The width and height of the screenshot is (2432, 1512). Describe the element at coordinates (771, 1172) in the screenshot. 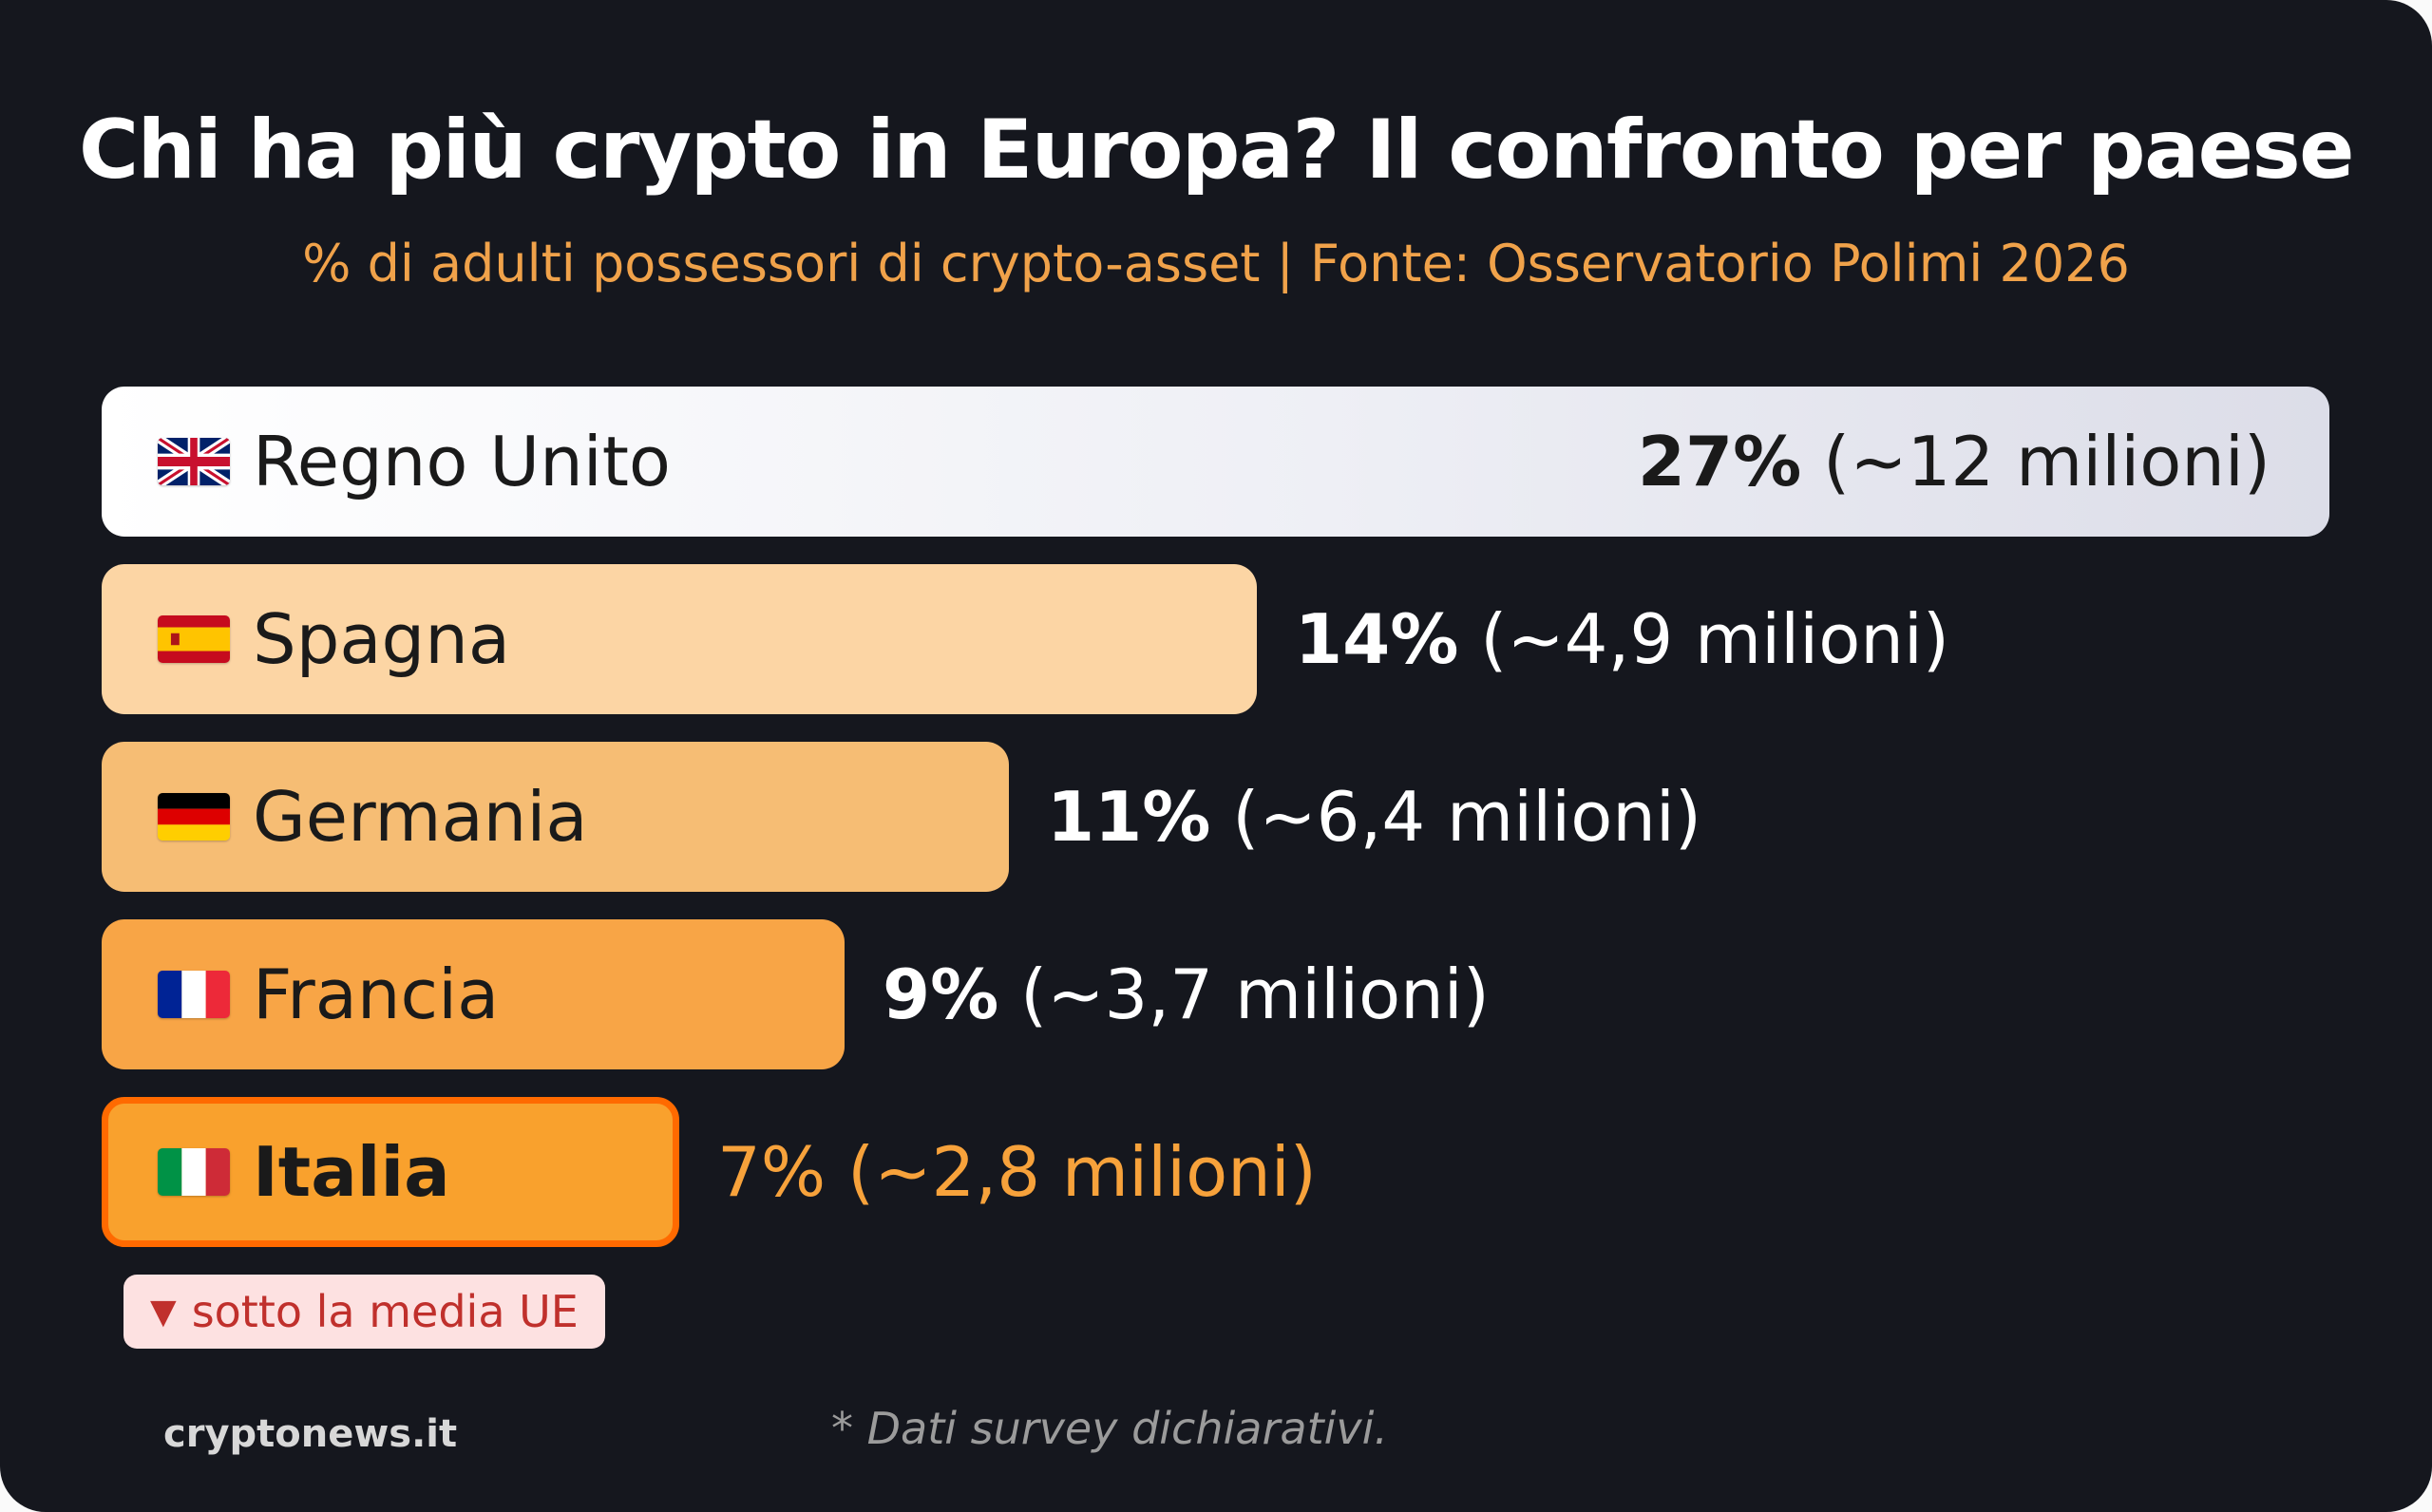

I see `value-percent: 7%` at that location.